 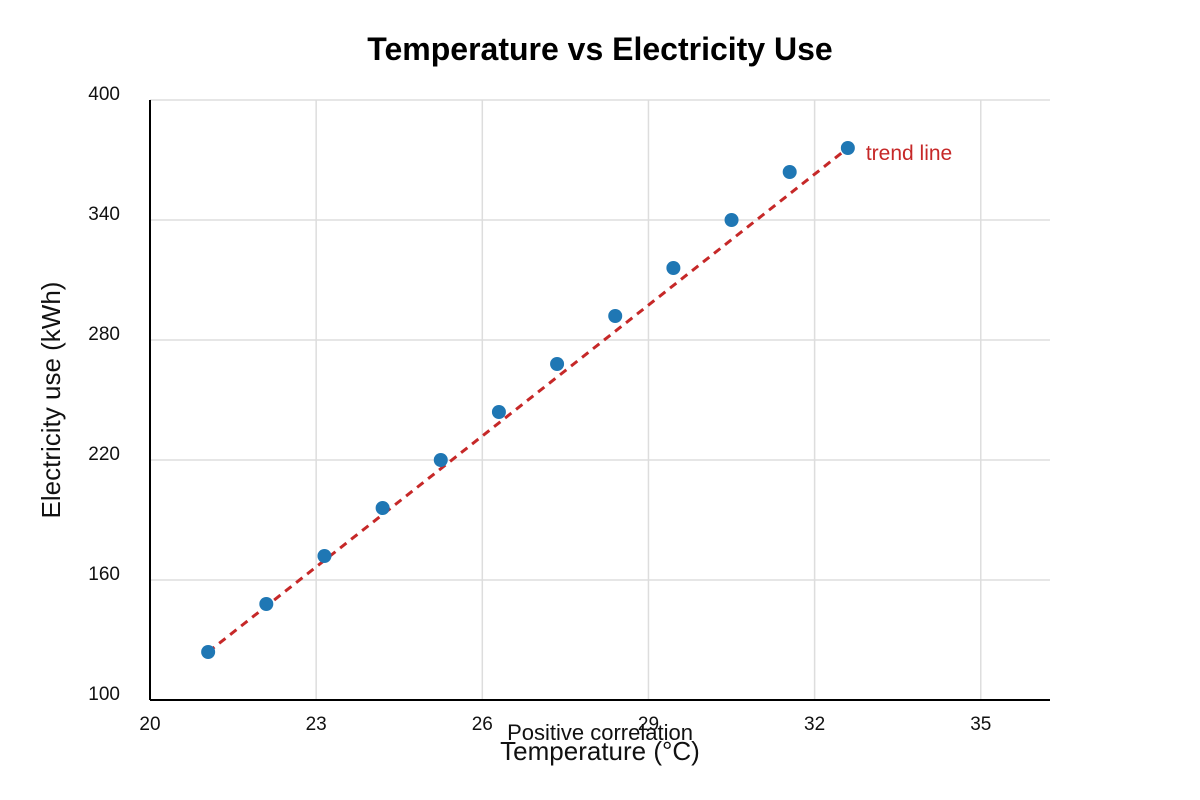 I want to click on x-tick-labels: 20 23 26 29 32 35, so click(x=565, y=724).